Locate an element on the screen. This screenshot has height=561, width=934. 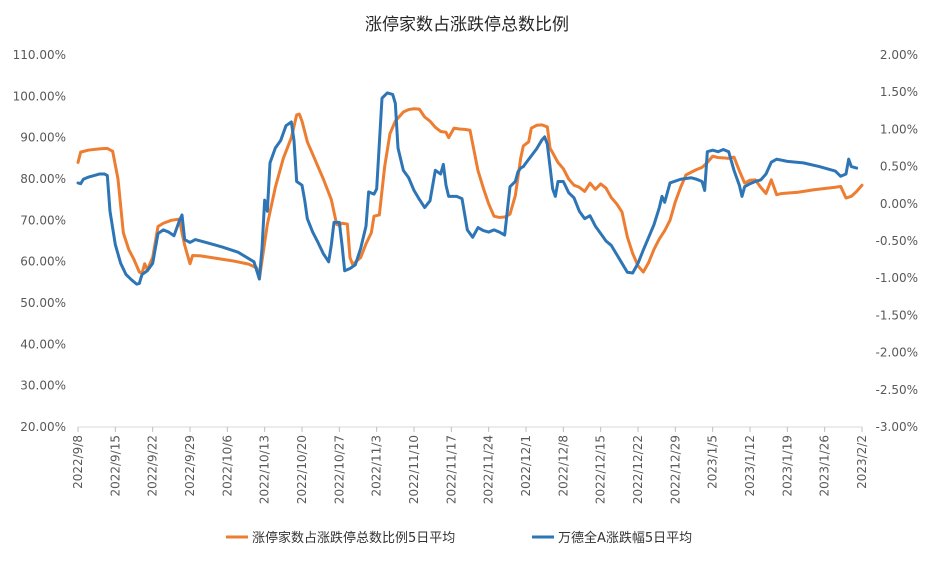
left-axis-tick-label: 80.00% is located at coordinates (43, 179).